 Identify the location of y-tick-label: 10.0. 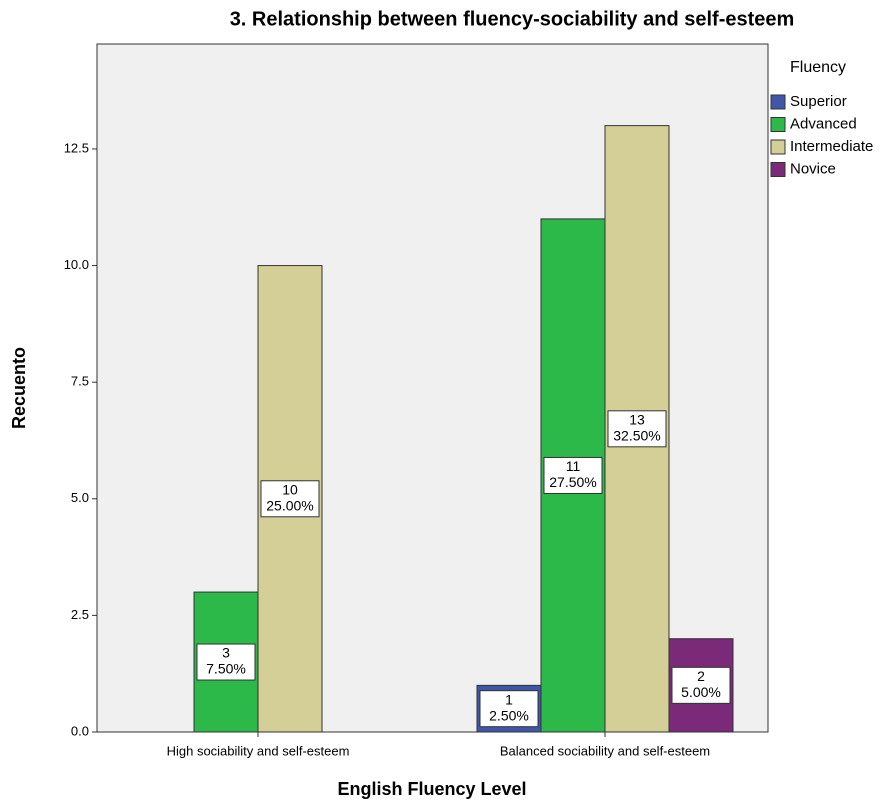
(76, 264).